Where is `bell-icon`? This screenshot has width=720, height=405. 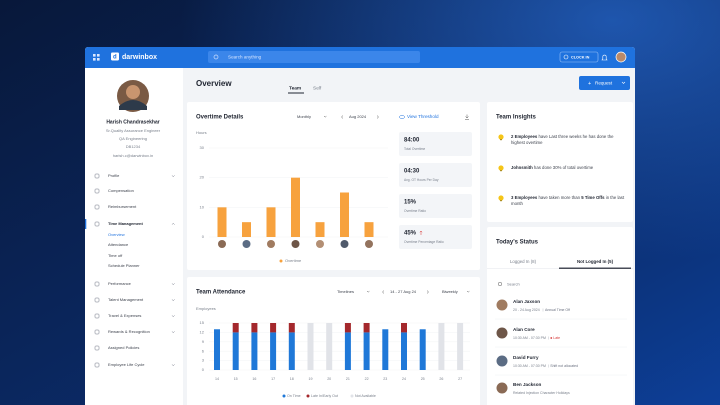 bell-icon is located at coordinates (604, 57).